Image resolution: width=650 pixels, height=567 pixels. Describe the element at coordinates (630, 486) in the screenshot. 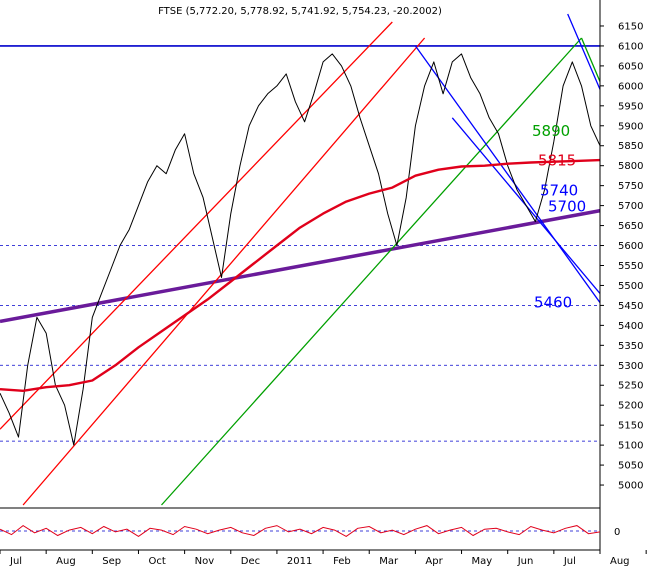

I see `y-tick-label-5000: 5000` at that location.